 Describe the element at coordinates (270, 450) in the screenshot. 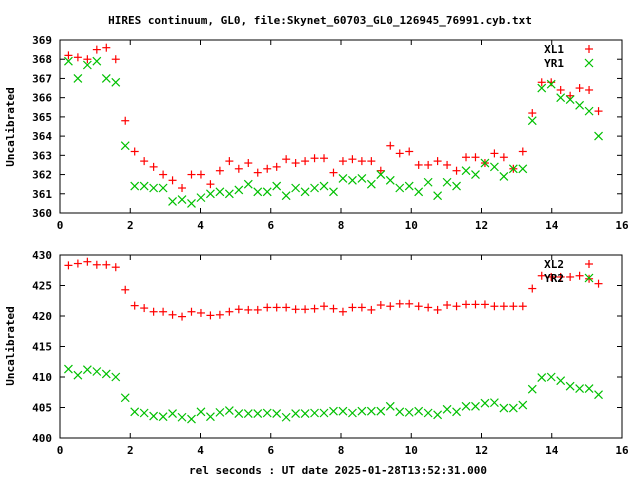

I see `x-tick-label: 6` at that location.